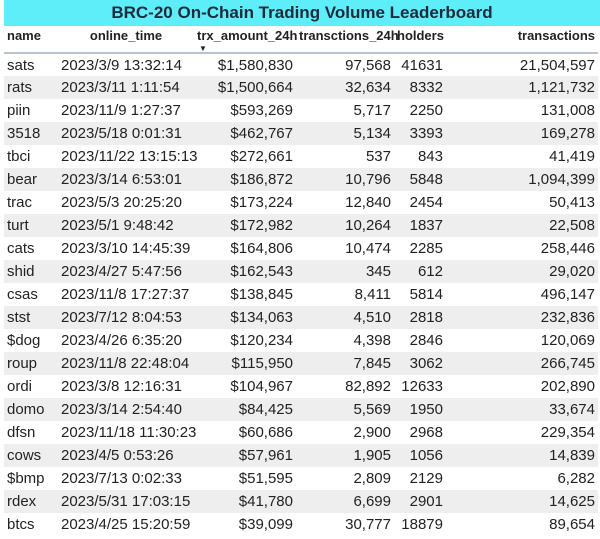 The height and width of the screenshot is (539, 600). Describe the element at coordinates (426, 248) in the screenshot. I see `cell-holders: 2285` at that location.